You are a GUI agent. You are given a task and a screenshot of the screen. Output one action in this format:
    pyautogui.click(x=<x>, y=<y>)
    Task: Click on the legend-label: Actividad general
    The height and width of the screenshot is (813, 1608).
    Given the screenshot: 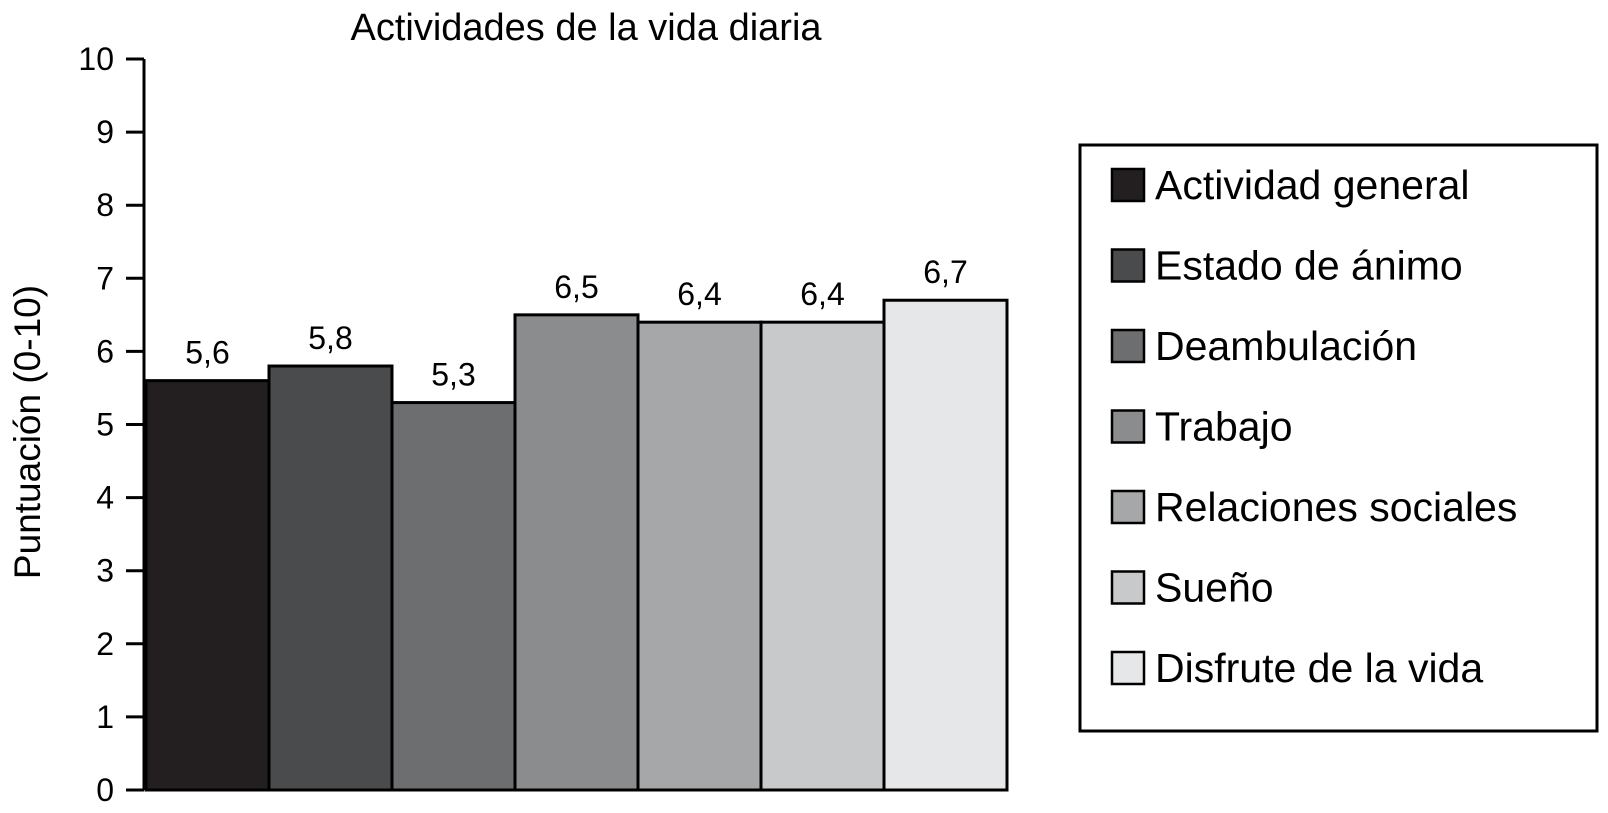 What is the action you would take?
    pyautogui.click(x=1312, y=185)
    